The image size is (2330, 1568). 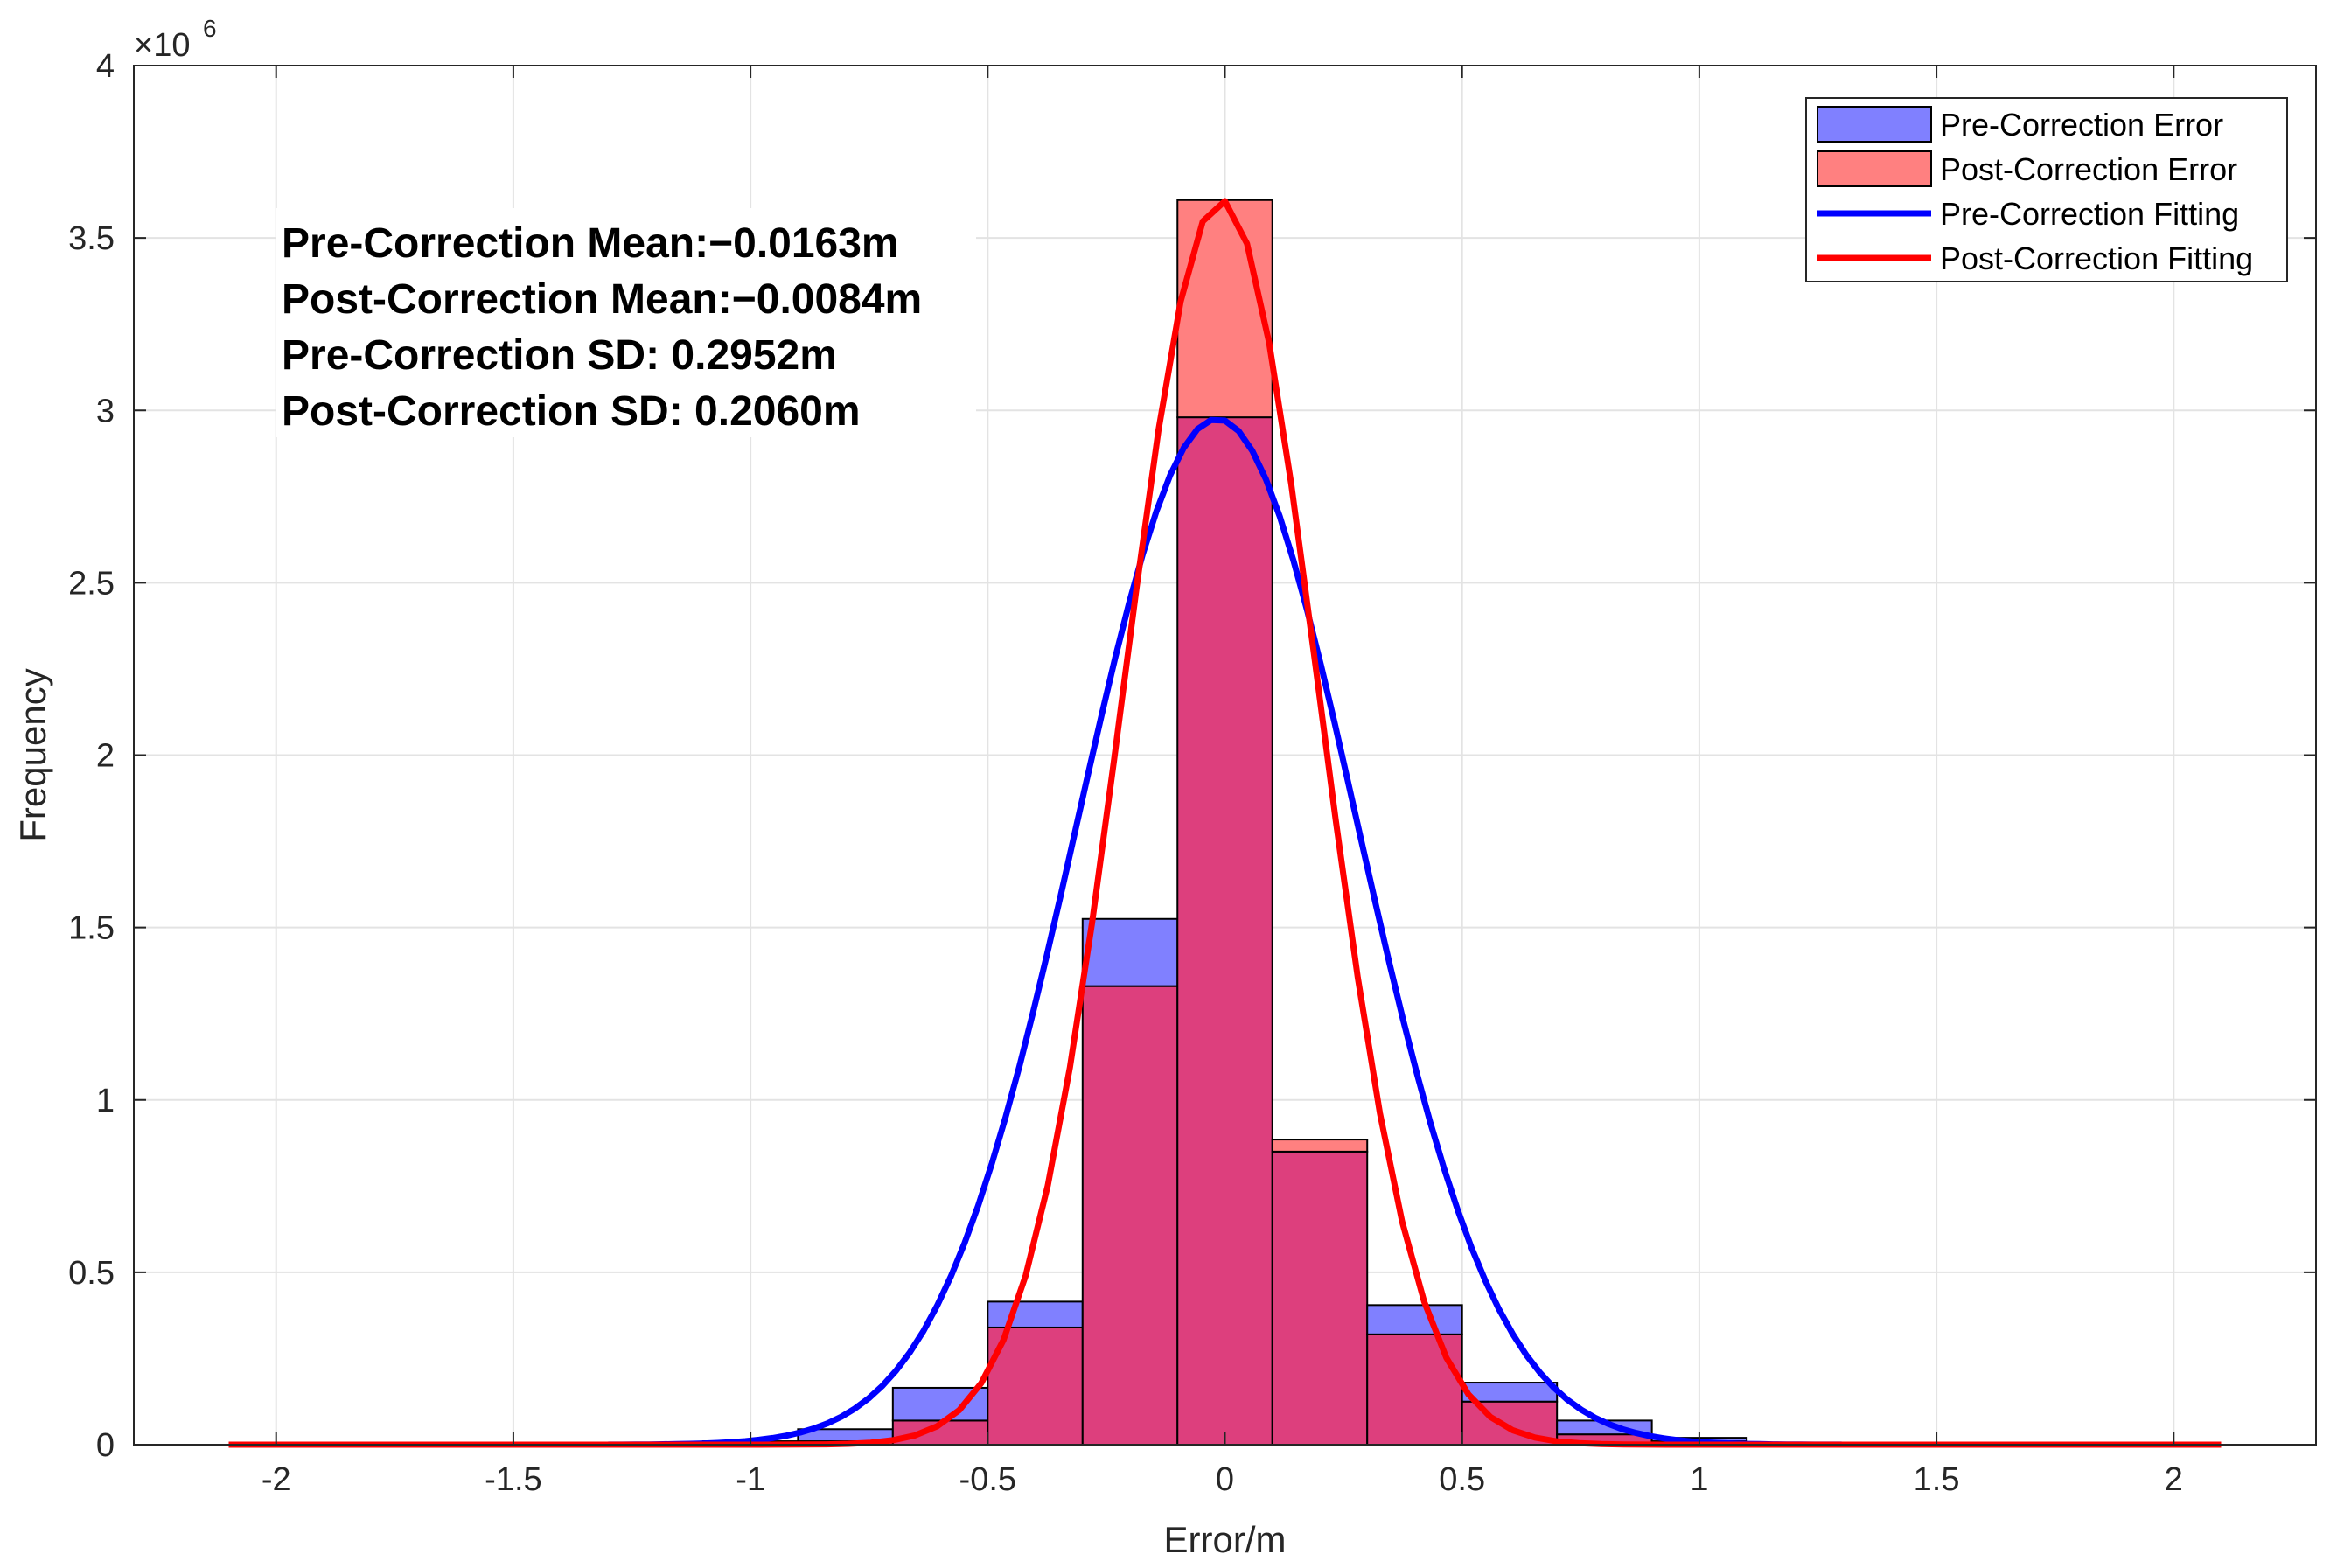 What do you see at coordinates (1937, 1479) in the screenshot?
I see `x-tick-label: 1.5` at bounding box center [1937, 1479].